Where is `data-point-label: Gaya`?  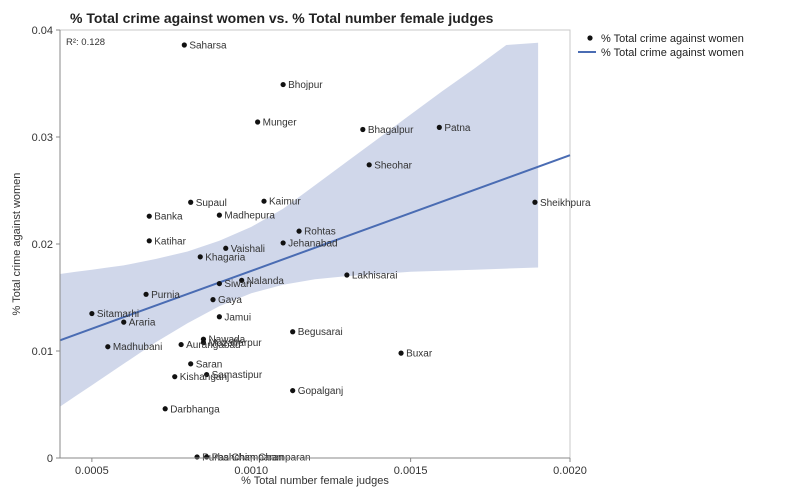 data-point-label: Gaya is located at coordinates (230, 300).